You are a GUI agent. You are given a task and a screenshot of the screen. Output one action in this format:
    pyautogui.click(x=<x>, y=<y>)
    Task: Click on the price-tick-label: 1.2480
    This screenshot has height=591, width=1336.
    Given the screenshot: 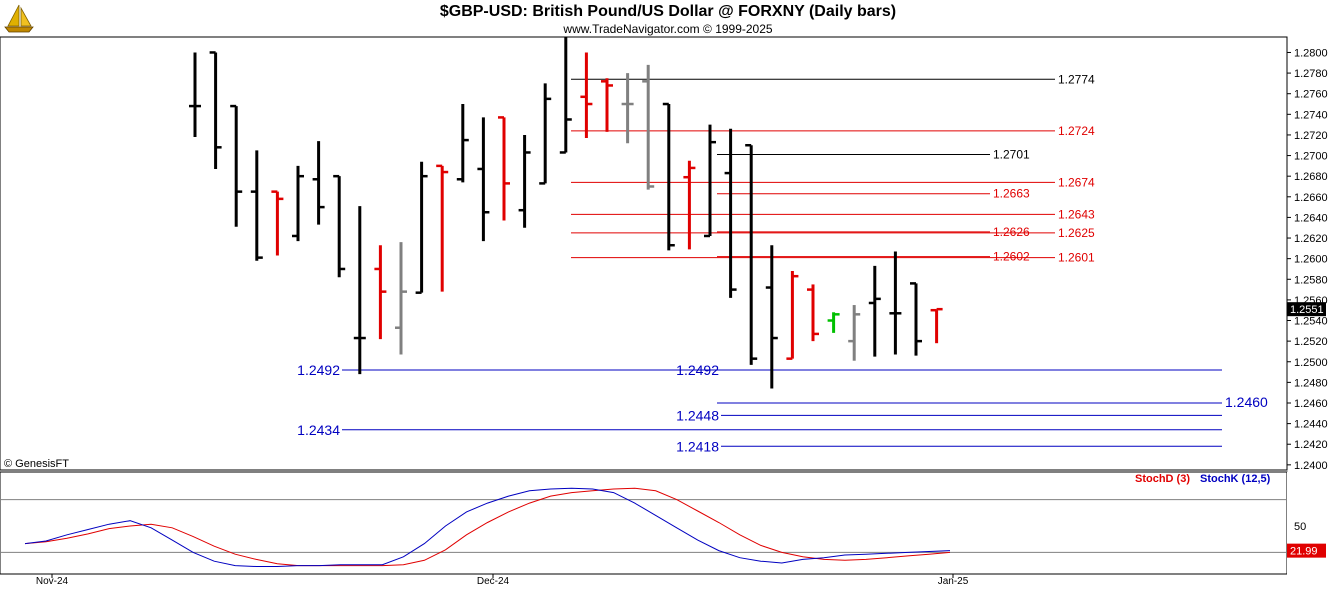 What is the action you would take?
    pyautogui.click(x=1311, y=383)
    